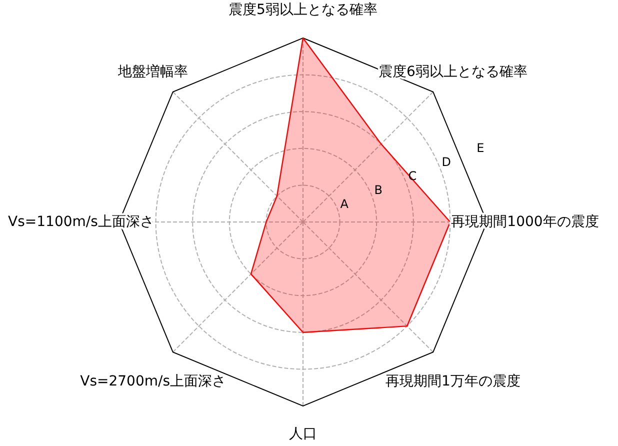  I want to click on y-tick-label: E, so click(480, 147).